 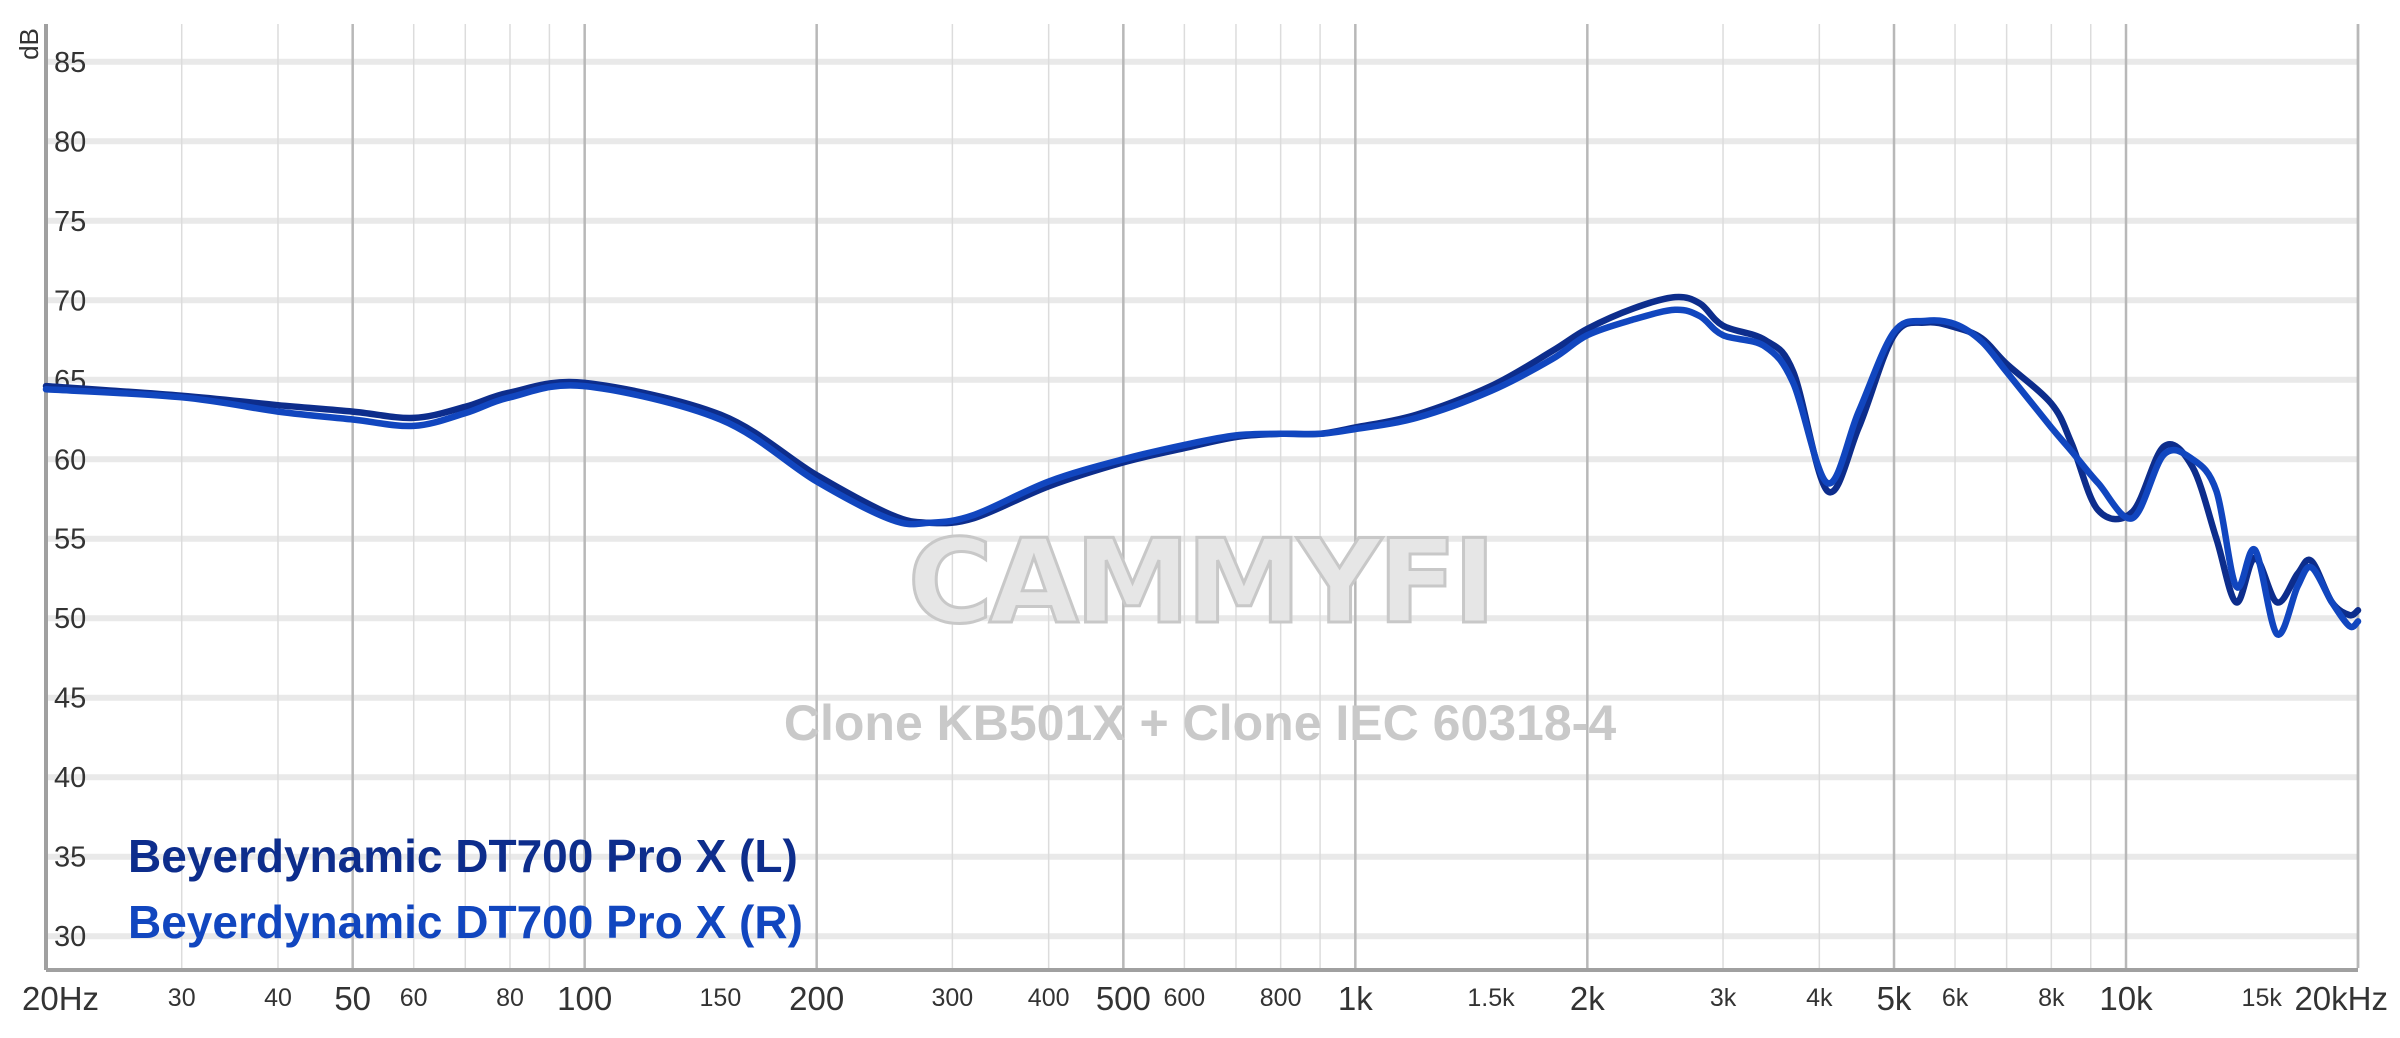 What do you see at coordinates (1355, 998) in the screenshot?
I see `x-tick-label: 1k` at bounding box center [1355, 998].